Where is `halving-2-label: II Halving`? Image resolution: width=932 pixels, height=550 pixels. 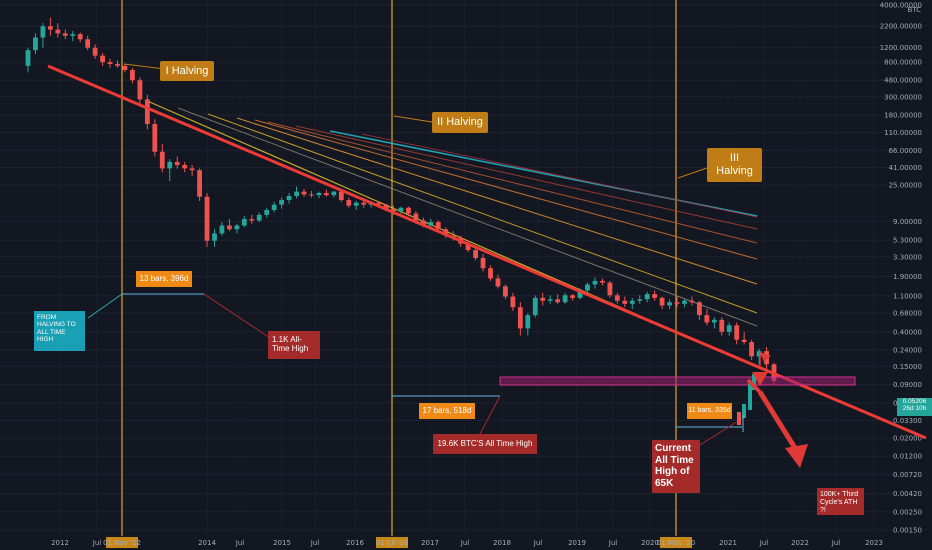
halving-2-label: II Halving is located at coordinates (460, 122).